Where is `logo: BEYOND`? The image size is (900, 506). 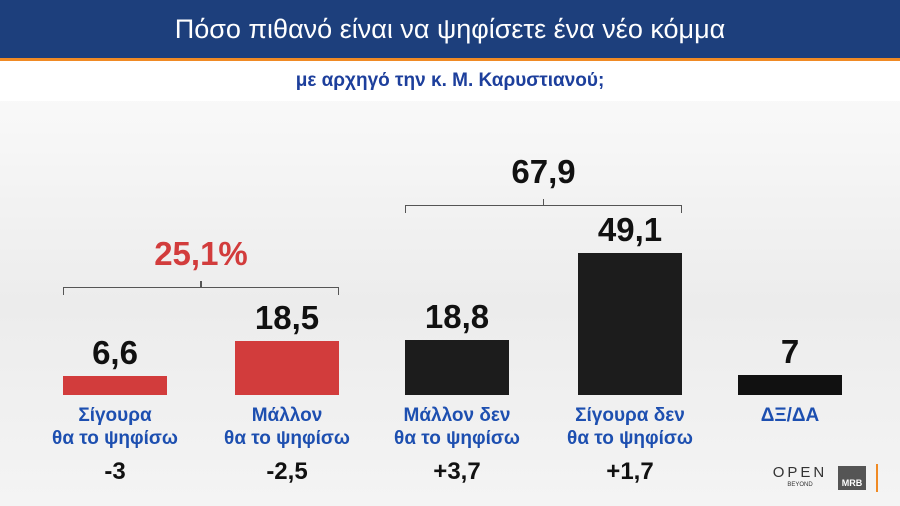 logo: BEYOND is located at coordinates (800, 485).